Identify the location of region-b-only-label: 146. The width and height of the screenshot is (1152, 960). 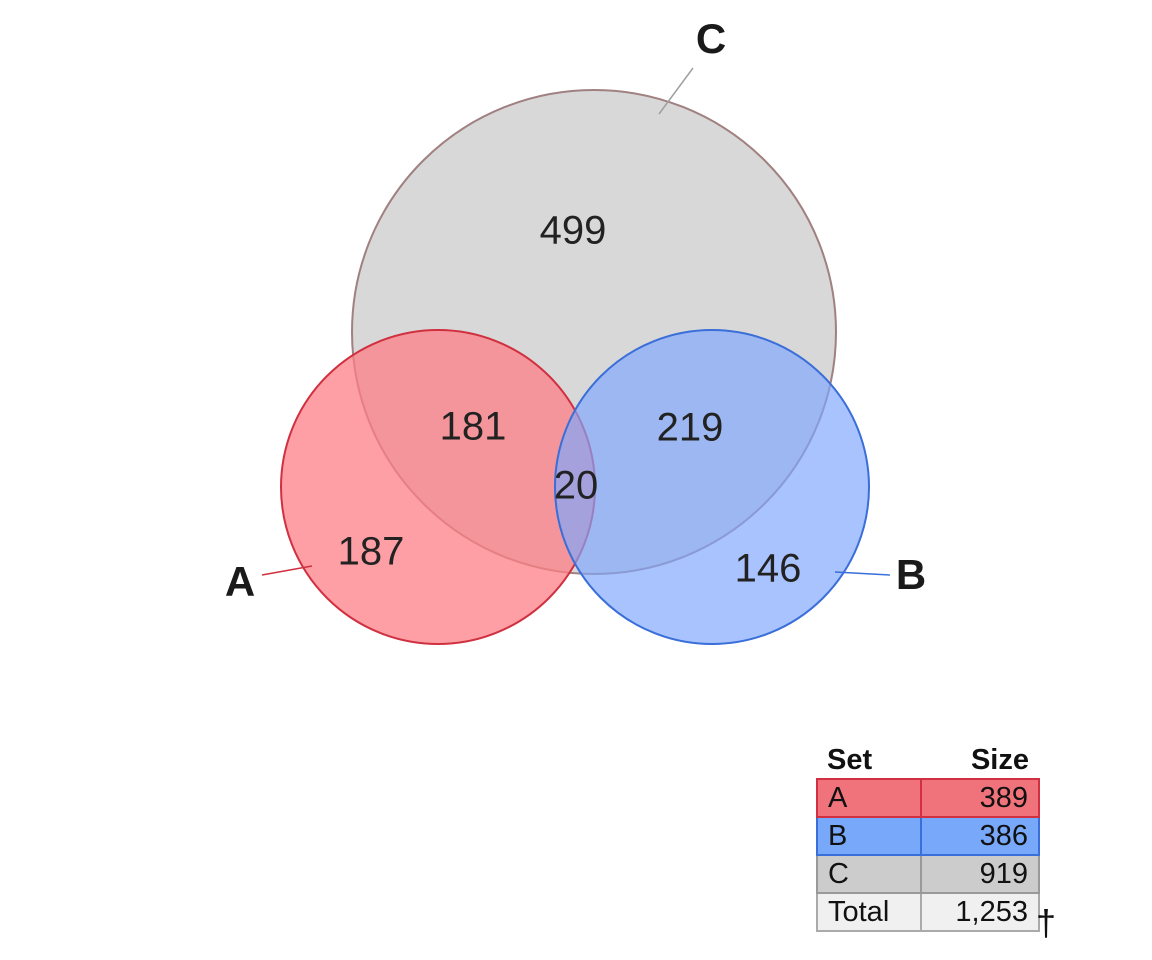
(768, 569).